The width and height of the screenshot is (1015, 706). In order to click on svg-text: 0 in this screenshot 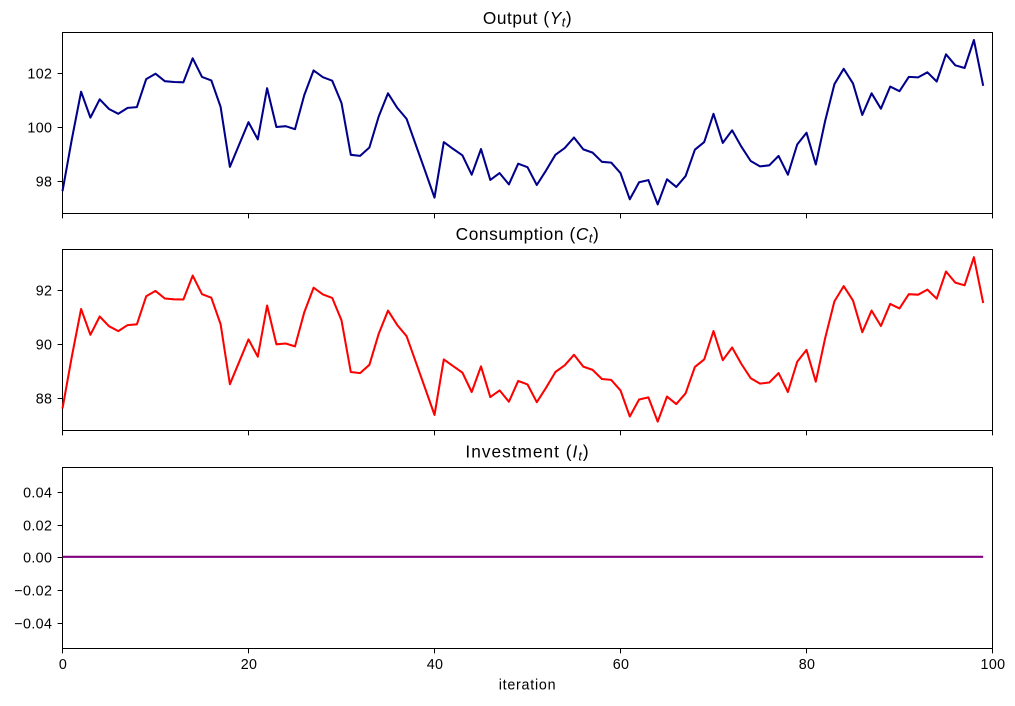, I will do `click(63, 665)`.